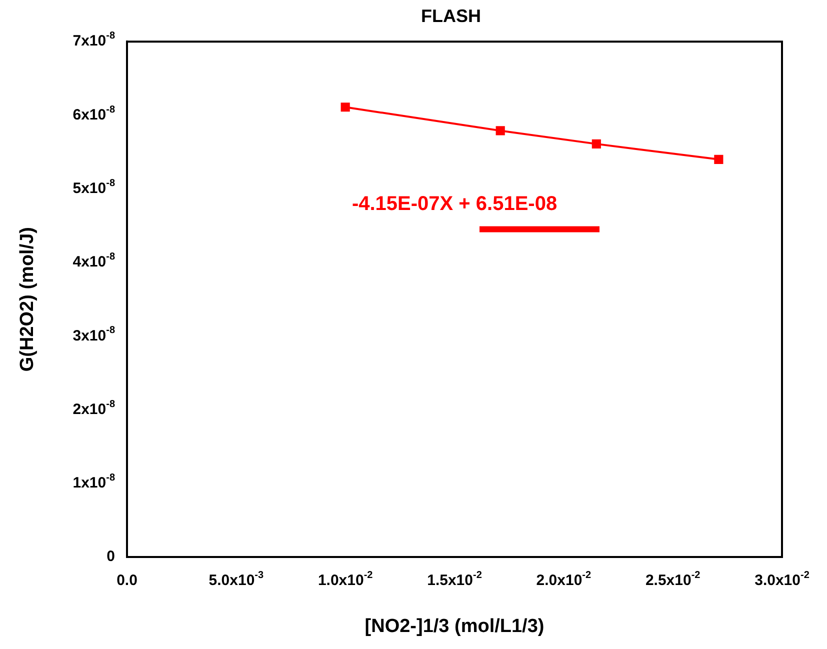 This screenshot has width=827, height=649. What do you see at coordinates (451, 16) in the screenshot?
I see `chart-title: FLASH` at bounding box center [451, 16].